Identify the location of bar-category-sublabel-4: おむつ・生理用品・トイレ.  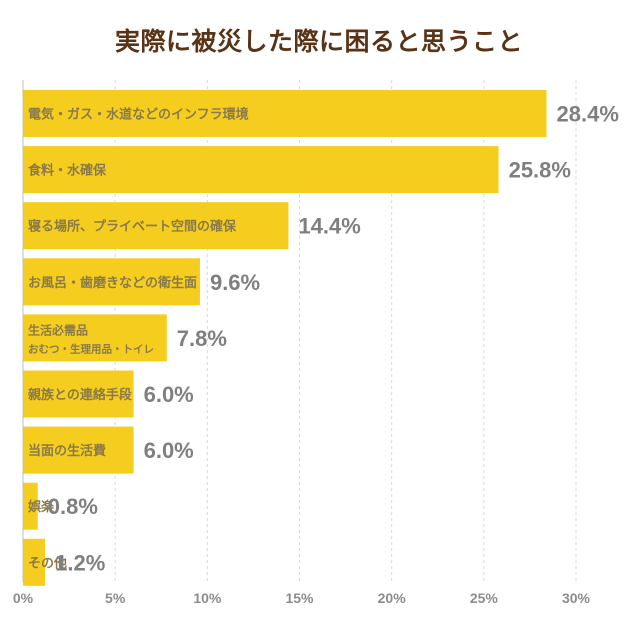
(91, 348).